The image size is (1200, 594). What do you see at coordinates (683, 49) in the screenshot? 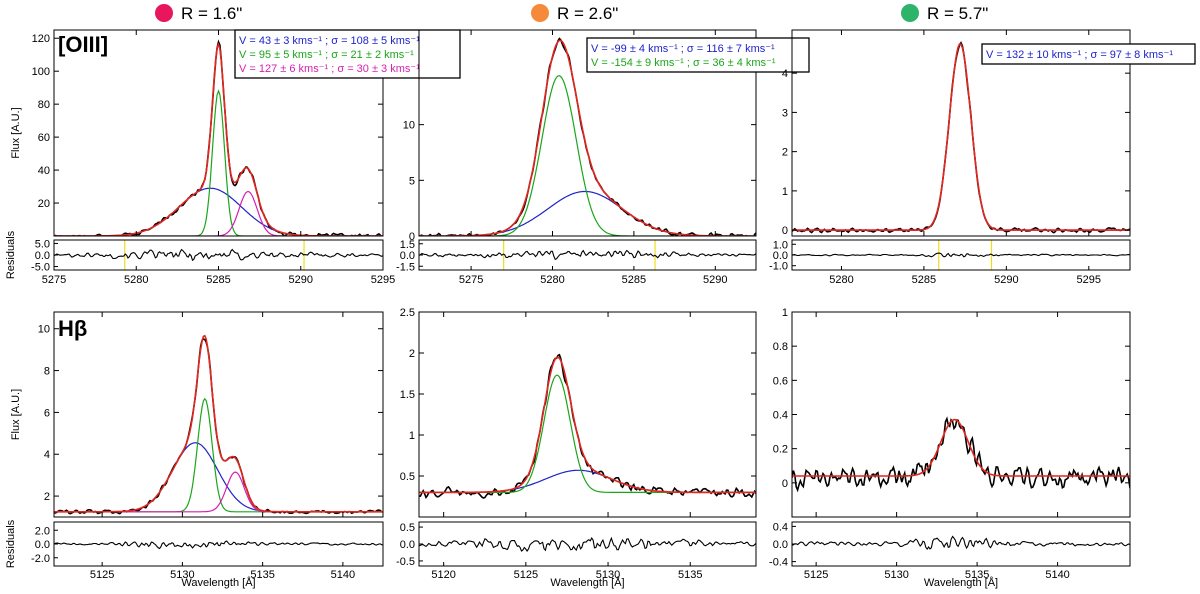
I see `legend-entry-blue: V = -99 ± 4 kms⁻¹ ; σ = 116 ± 7 kms⁻¹` at bounding box center [683, 49].